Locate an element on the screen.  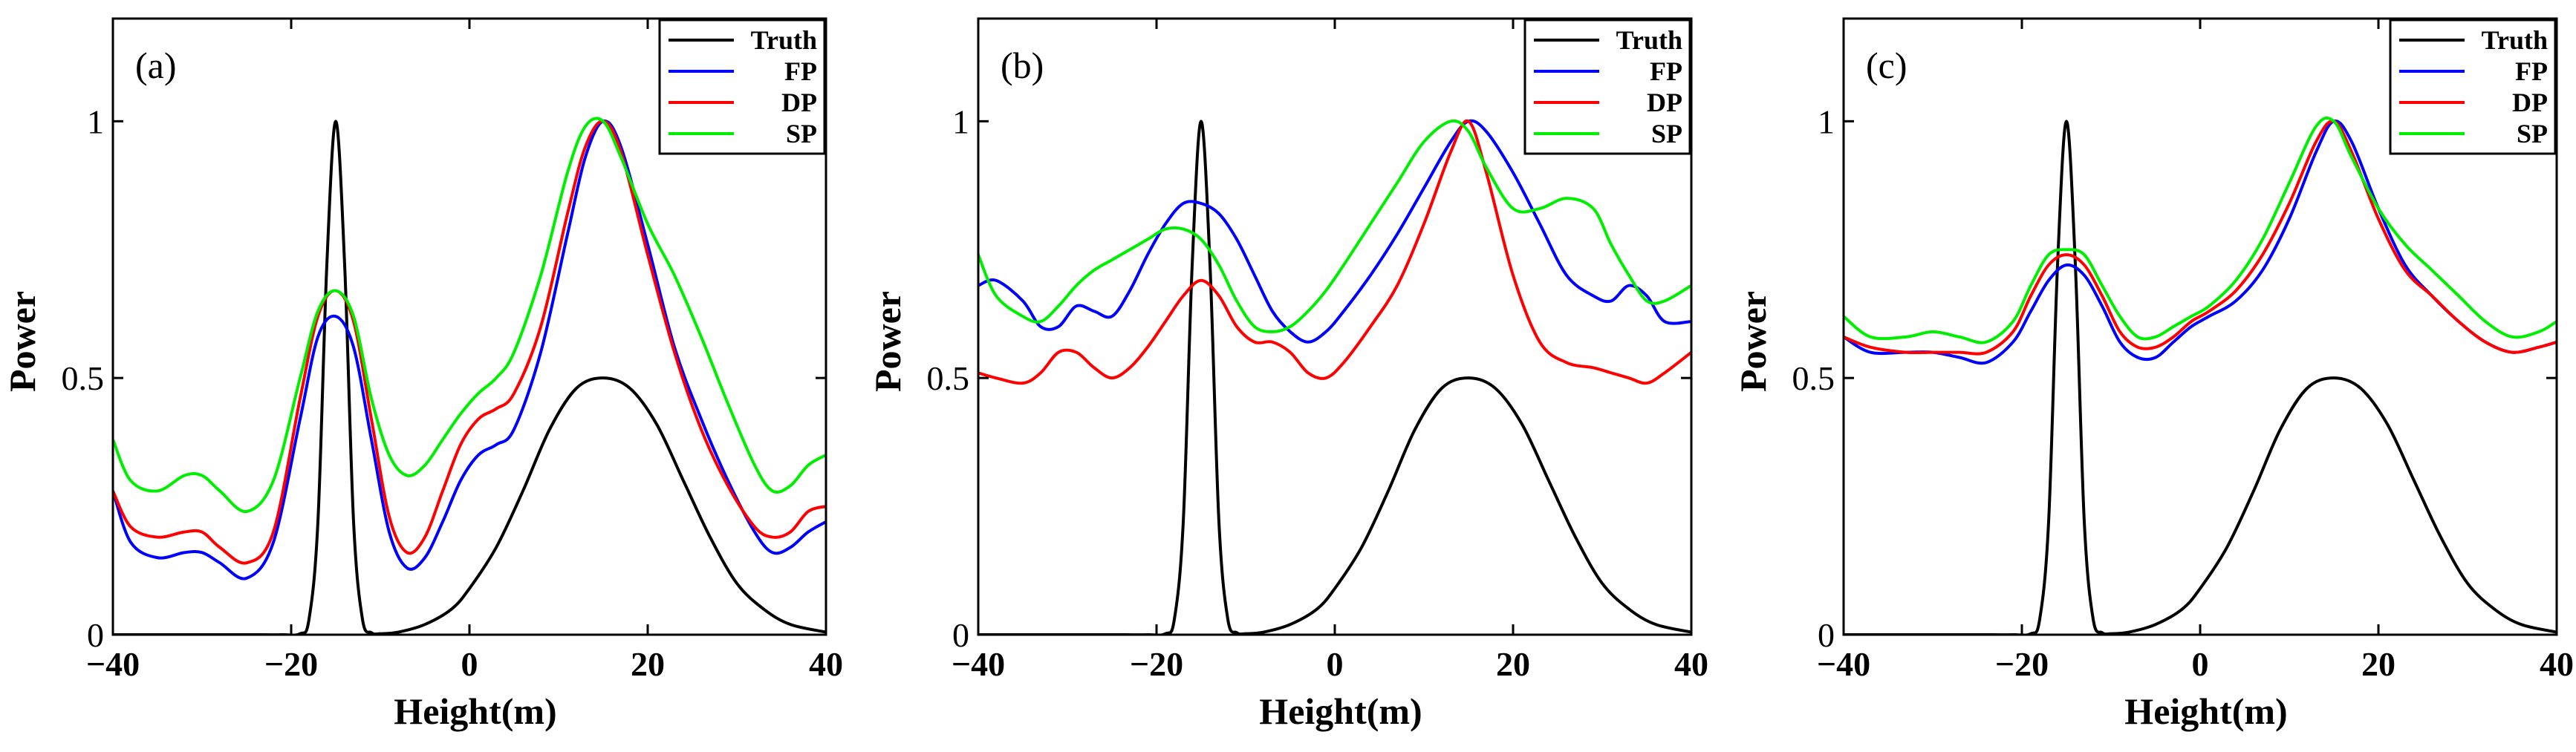
panel-label: (b) is located at coordinates (1022, 65).